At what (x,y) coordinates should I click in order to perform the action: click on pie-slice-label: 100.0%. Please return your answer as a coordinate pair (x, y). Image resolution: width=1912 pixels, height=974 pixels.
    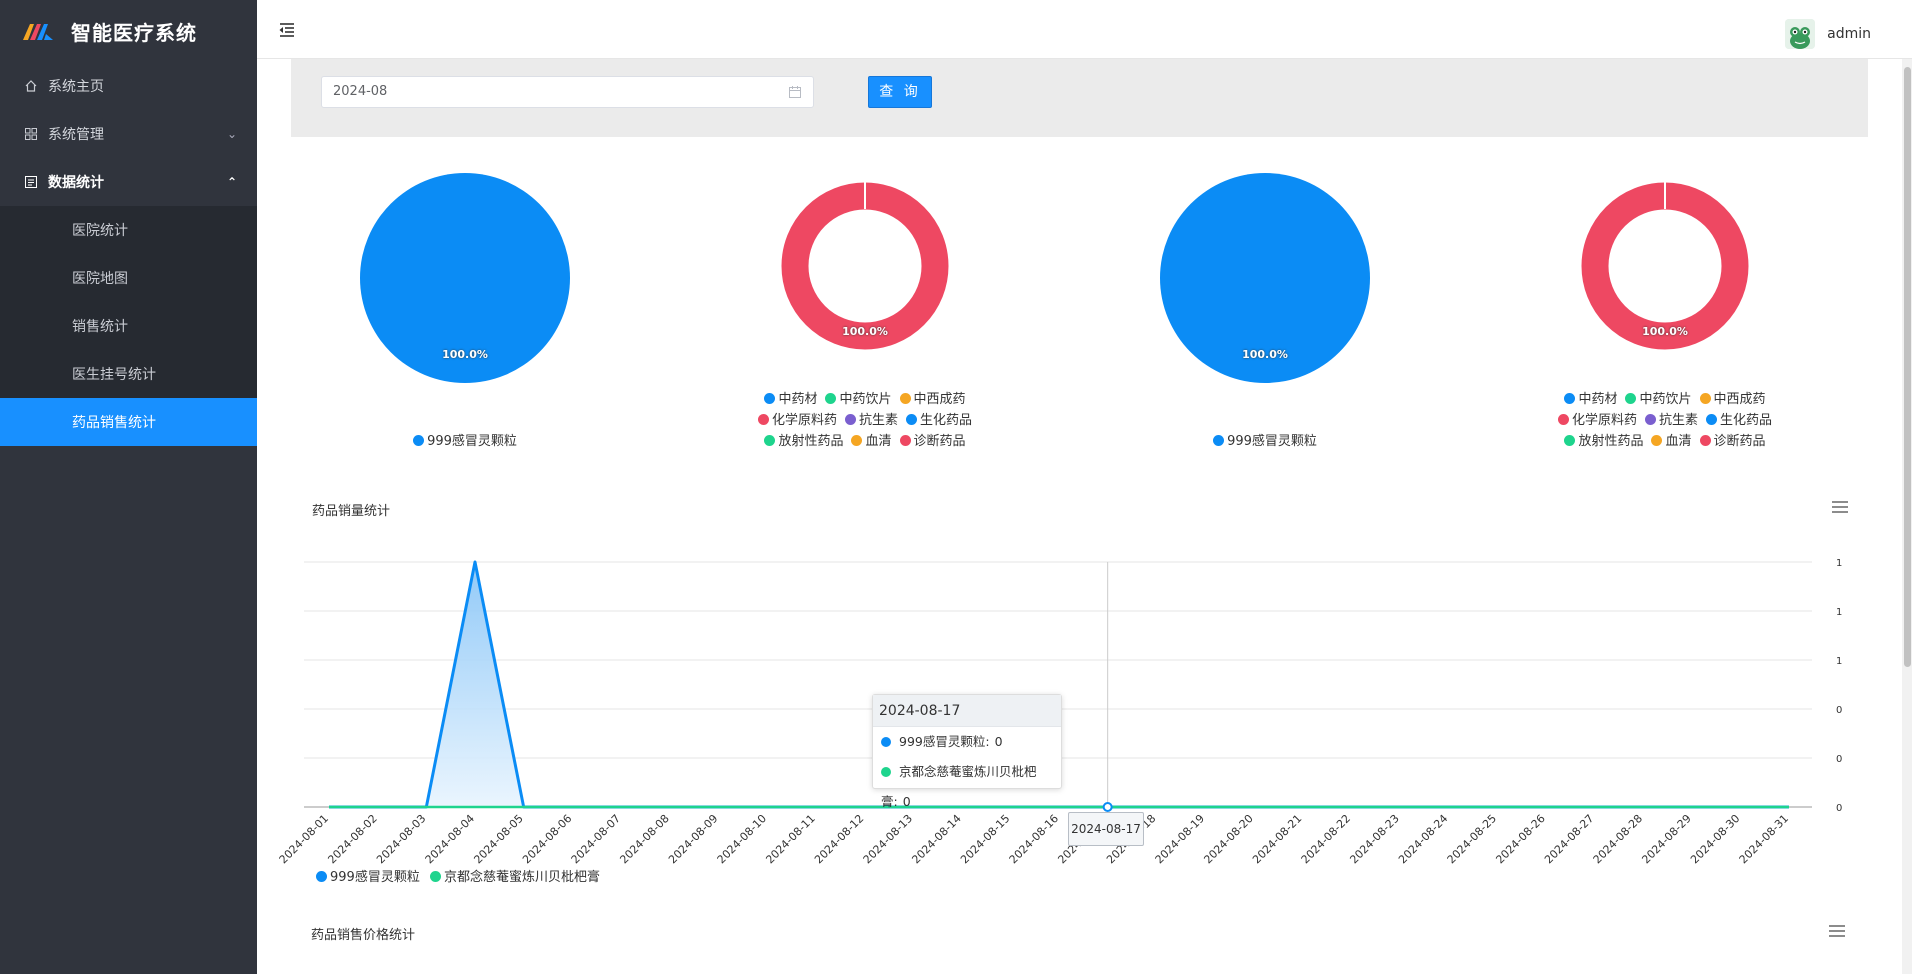
    Looking at the image, I should click on (1265, 354).